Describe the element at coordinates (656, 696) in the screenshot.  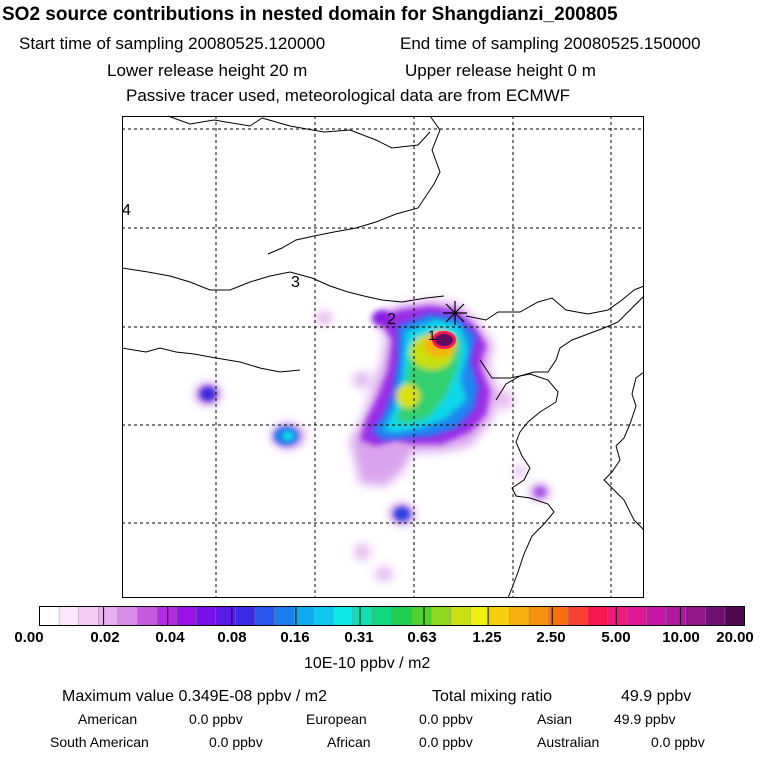
I see `total-mixing-value: 49.9 ppbv` at that location.